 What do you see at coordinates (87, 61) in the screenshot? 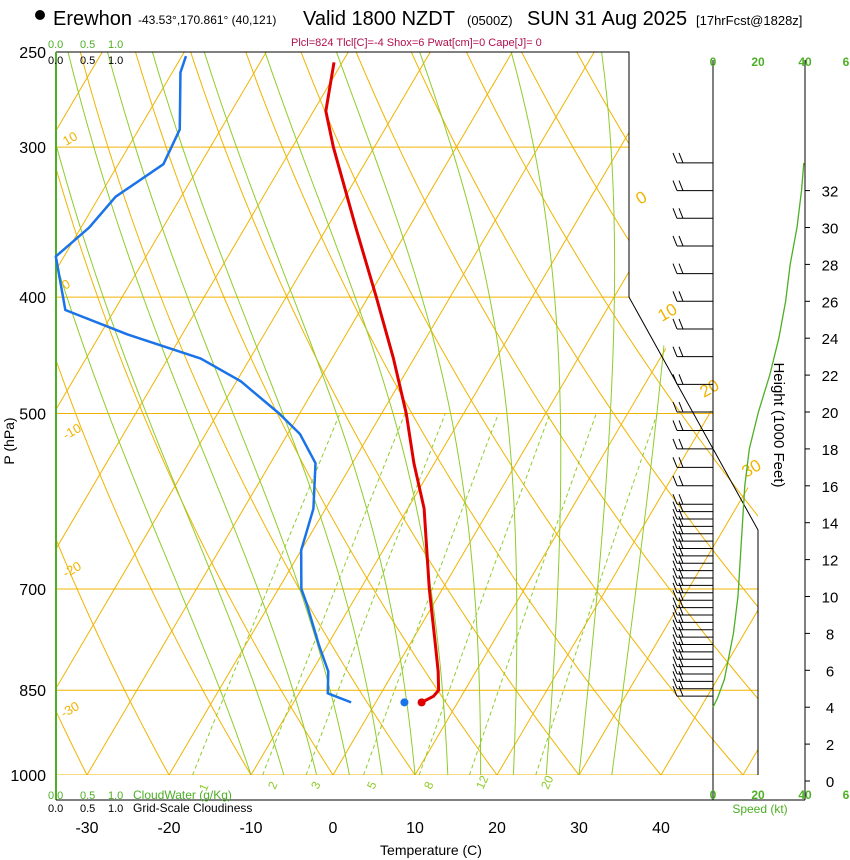
I see `cloud-scale-top-black: 0.5` at bounding box center [87, 61].